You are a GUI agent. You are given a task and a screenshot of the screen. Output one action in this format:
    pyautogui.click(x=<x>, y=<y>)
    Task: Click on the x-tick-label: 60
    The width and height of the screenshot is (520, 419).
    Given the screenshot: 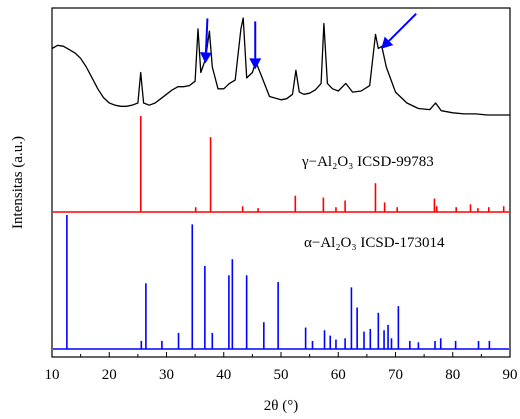 What is the action you would take?
    pyautogui.click(x=338, y=375)
    